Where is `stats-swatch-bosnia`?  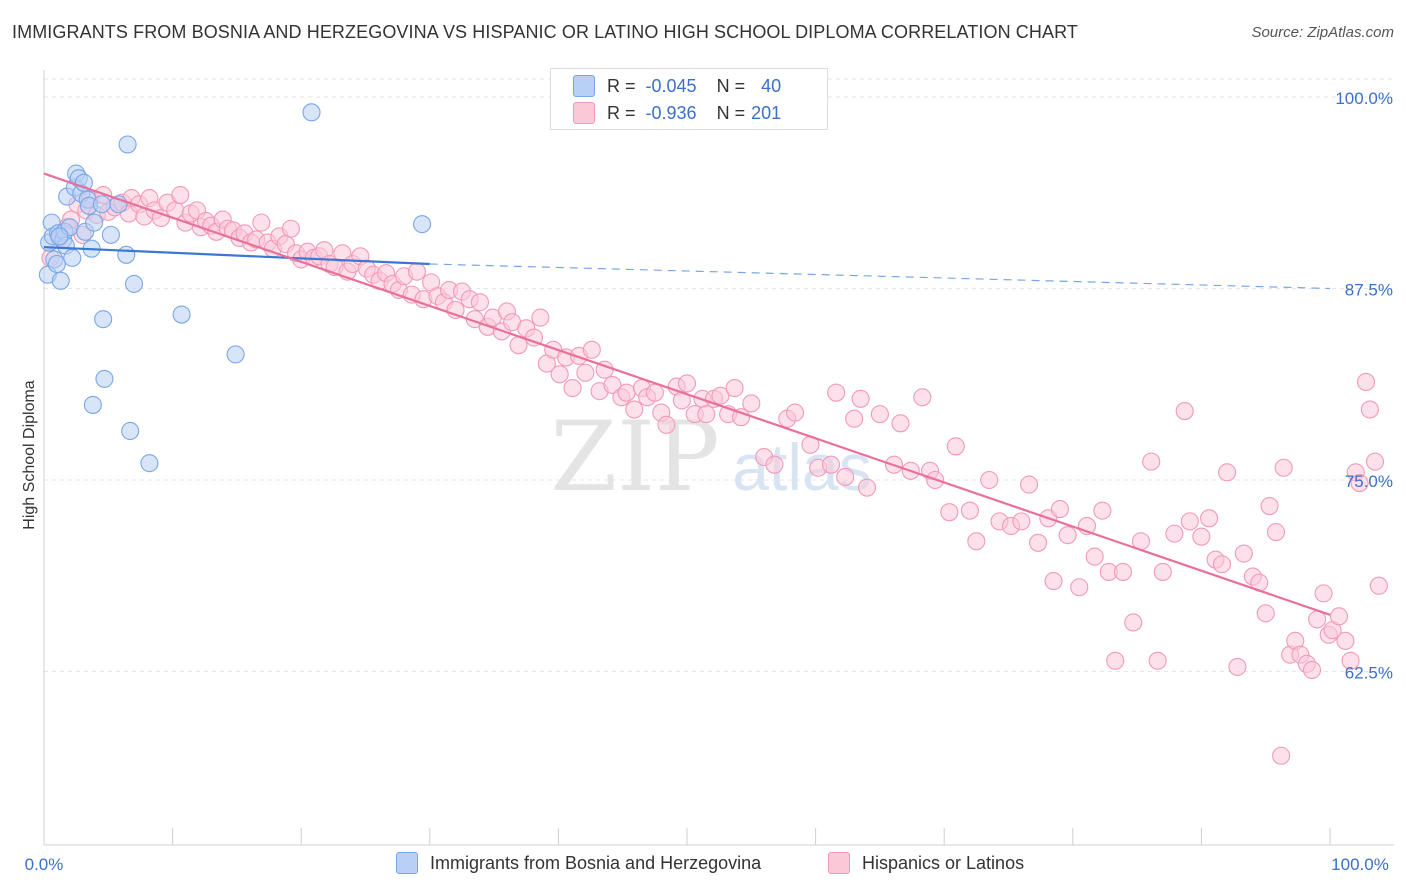 stats-swatch-bosnia is located at coordinates (584, 86).